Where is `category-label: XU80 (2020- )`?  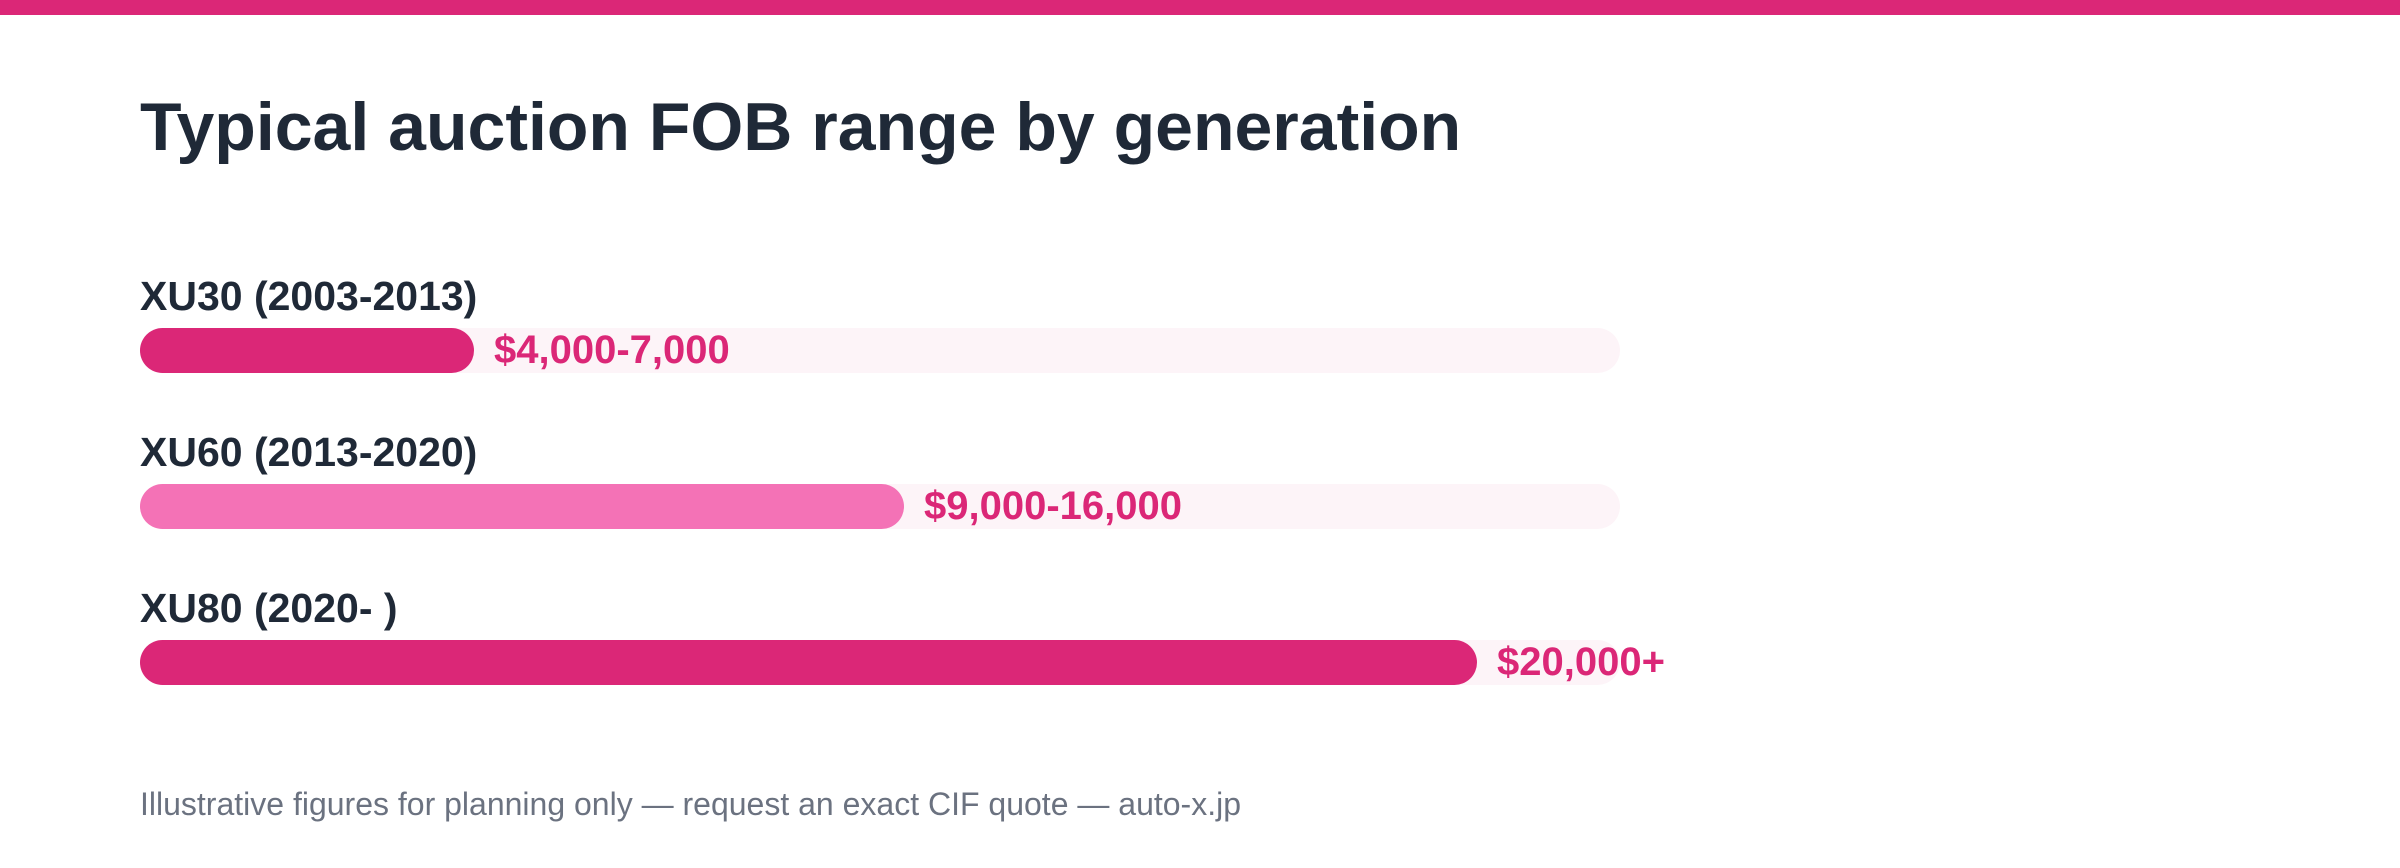
category-label: XU80 (2020- ) is located at coordinates (269, 608).